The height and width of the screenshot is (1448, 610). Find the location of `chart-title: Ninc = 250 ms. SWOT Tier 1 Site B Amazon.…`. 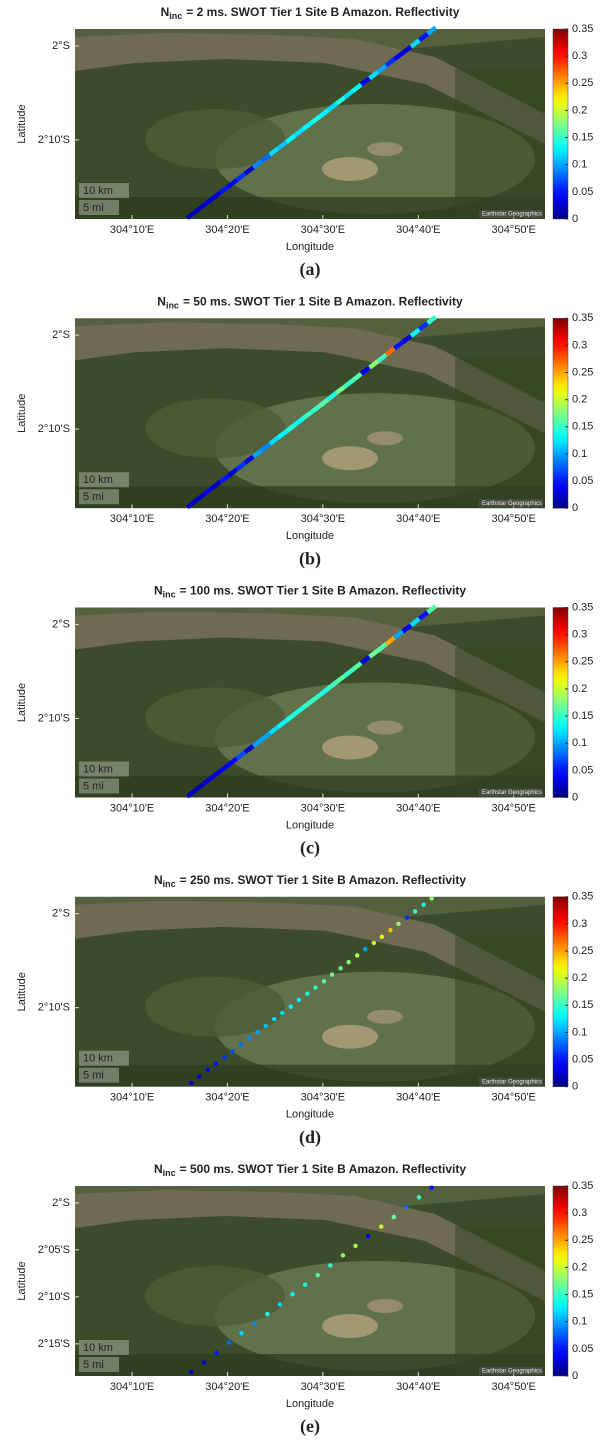

chart-title: Ninc = 250 ms. SWOT Tier 1 Site B Amazon.… is located at coordinates (310, 881).